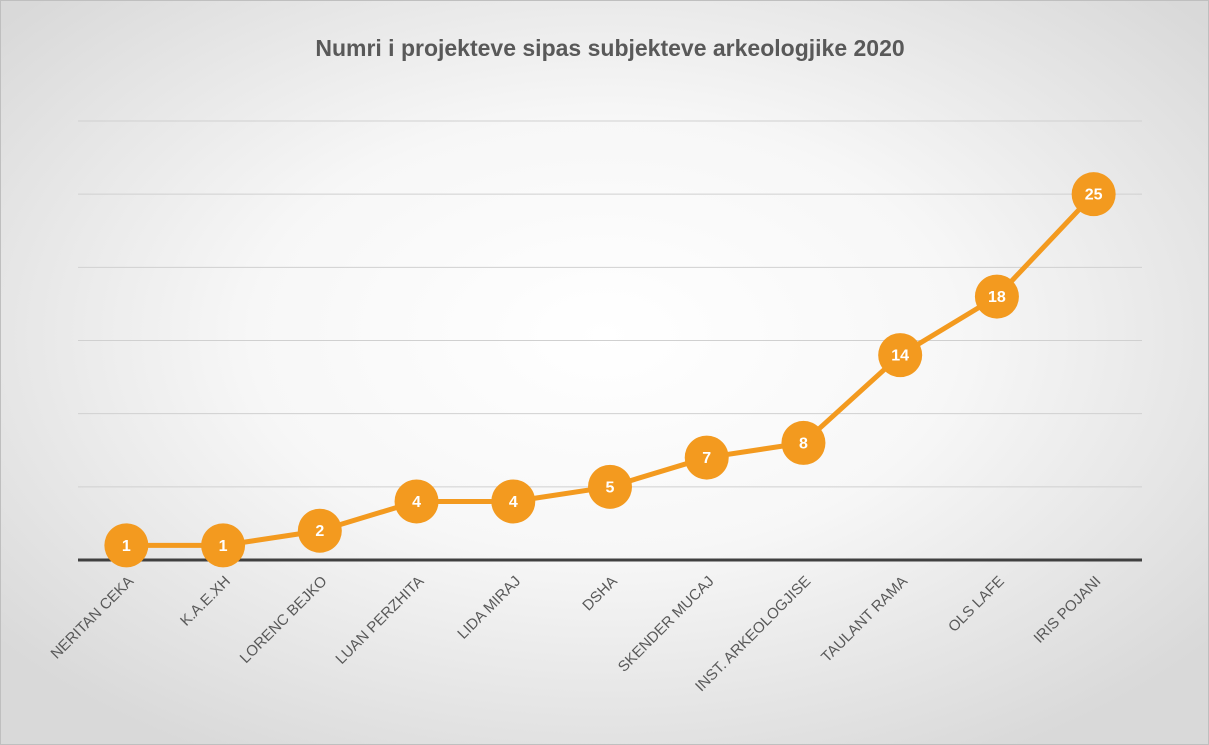 The height and width of the screenshot is (745, 1209). I want to click on data-label: 25, so click(1094, 195).